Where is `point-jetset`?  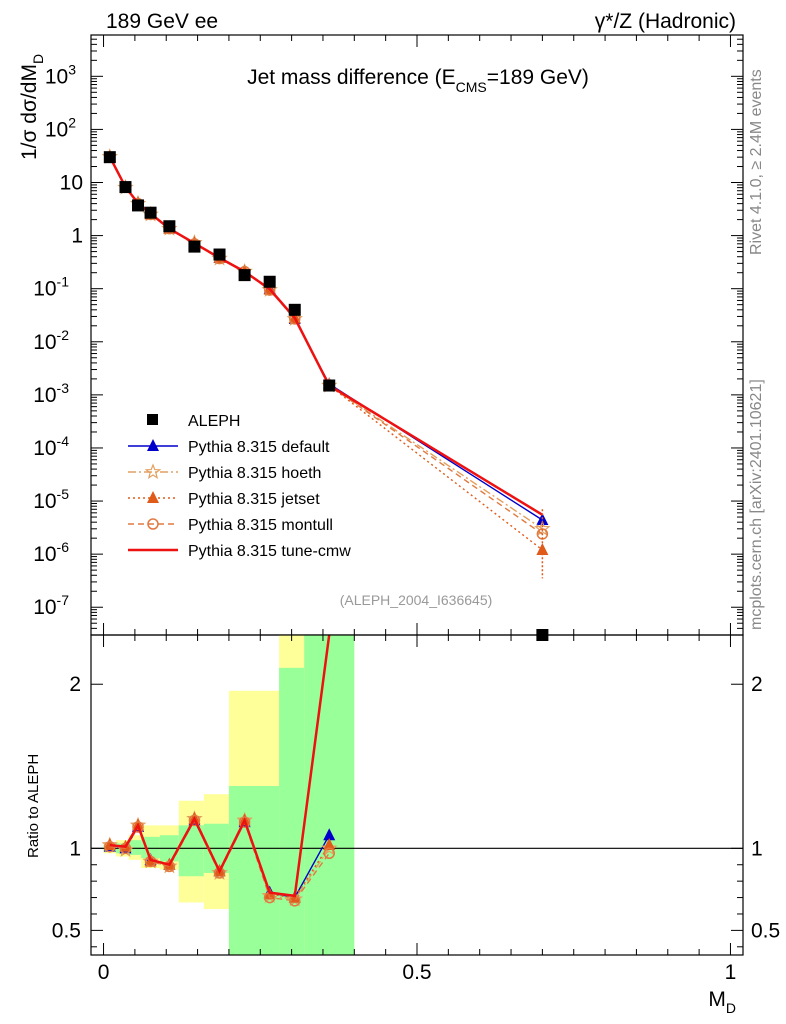 point-jetset is located at coordinates (542, 548).